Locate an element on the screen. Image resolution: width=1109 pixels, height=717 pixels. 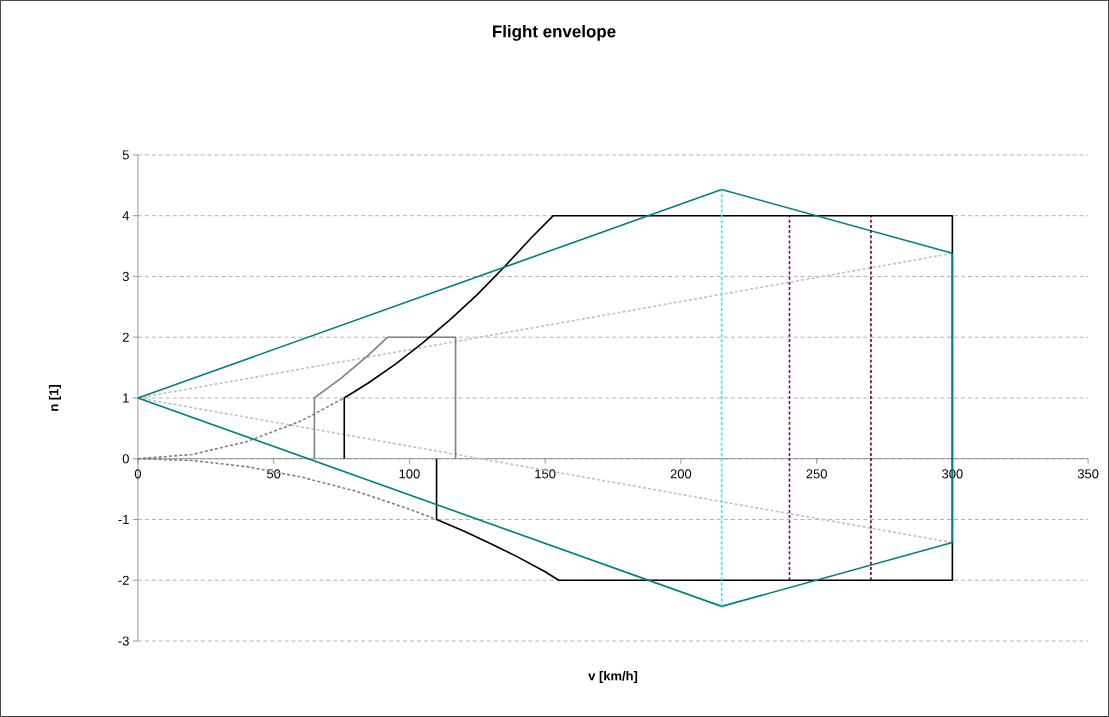
x-tick-label: 50 is located at coordinates (273, 474).